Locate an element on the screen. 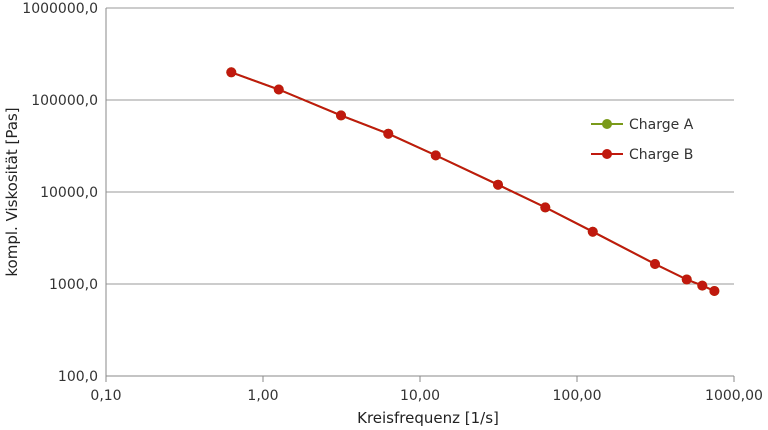 Image resolution: width=768 pixels, height=430 pixels. y-tick-label: 1000000,0 is located at coordinates (60, 9).